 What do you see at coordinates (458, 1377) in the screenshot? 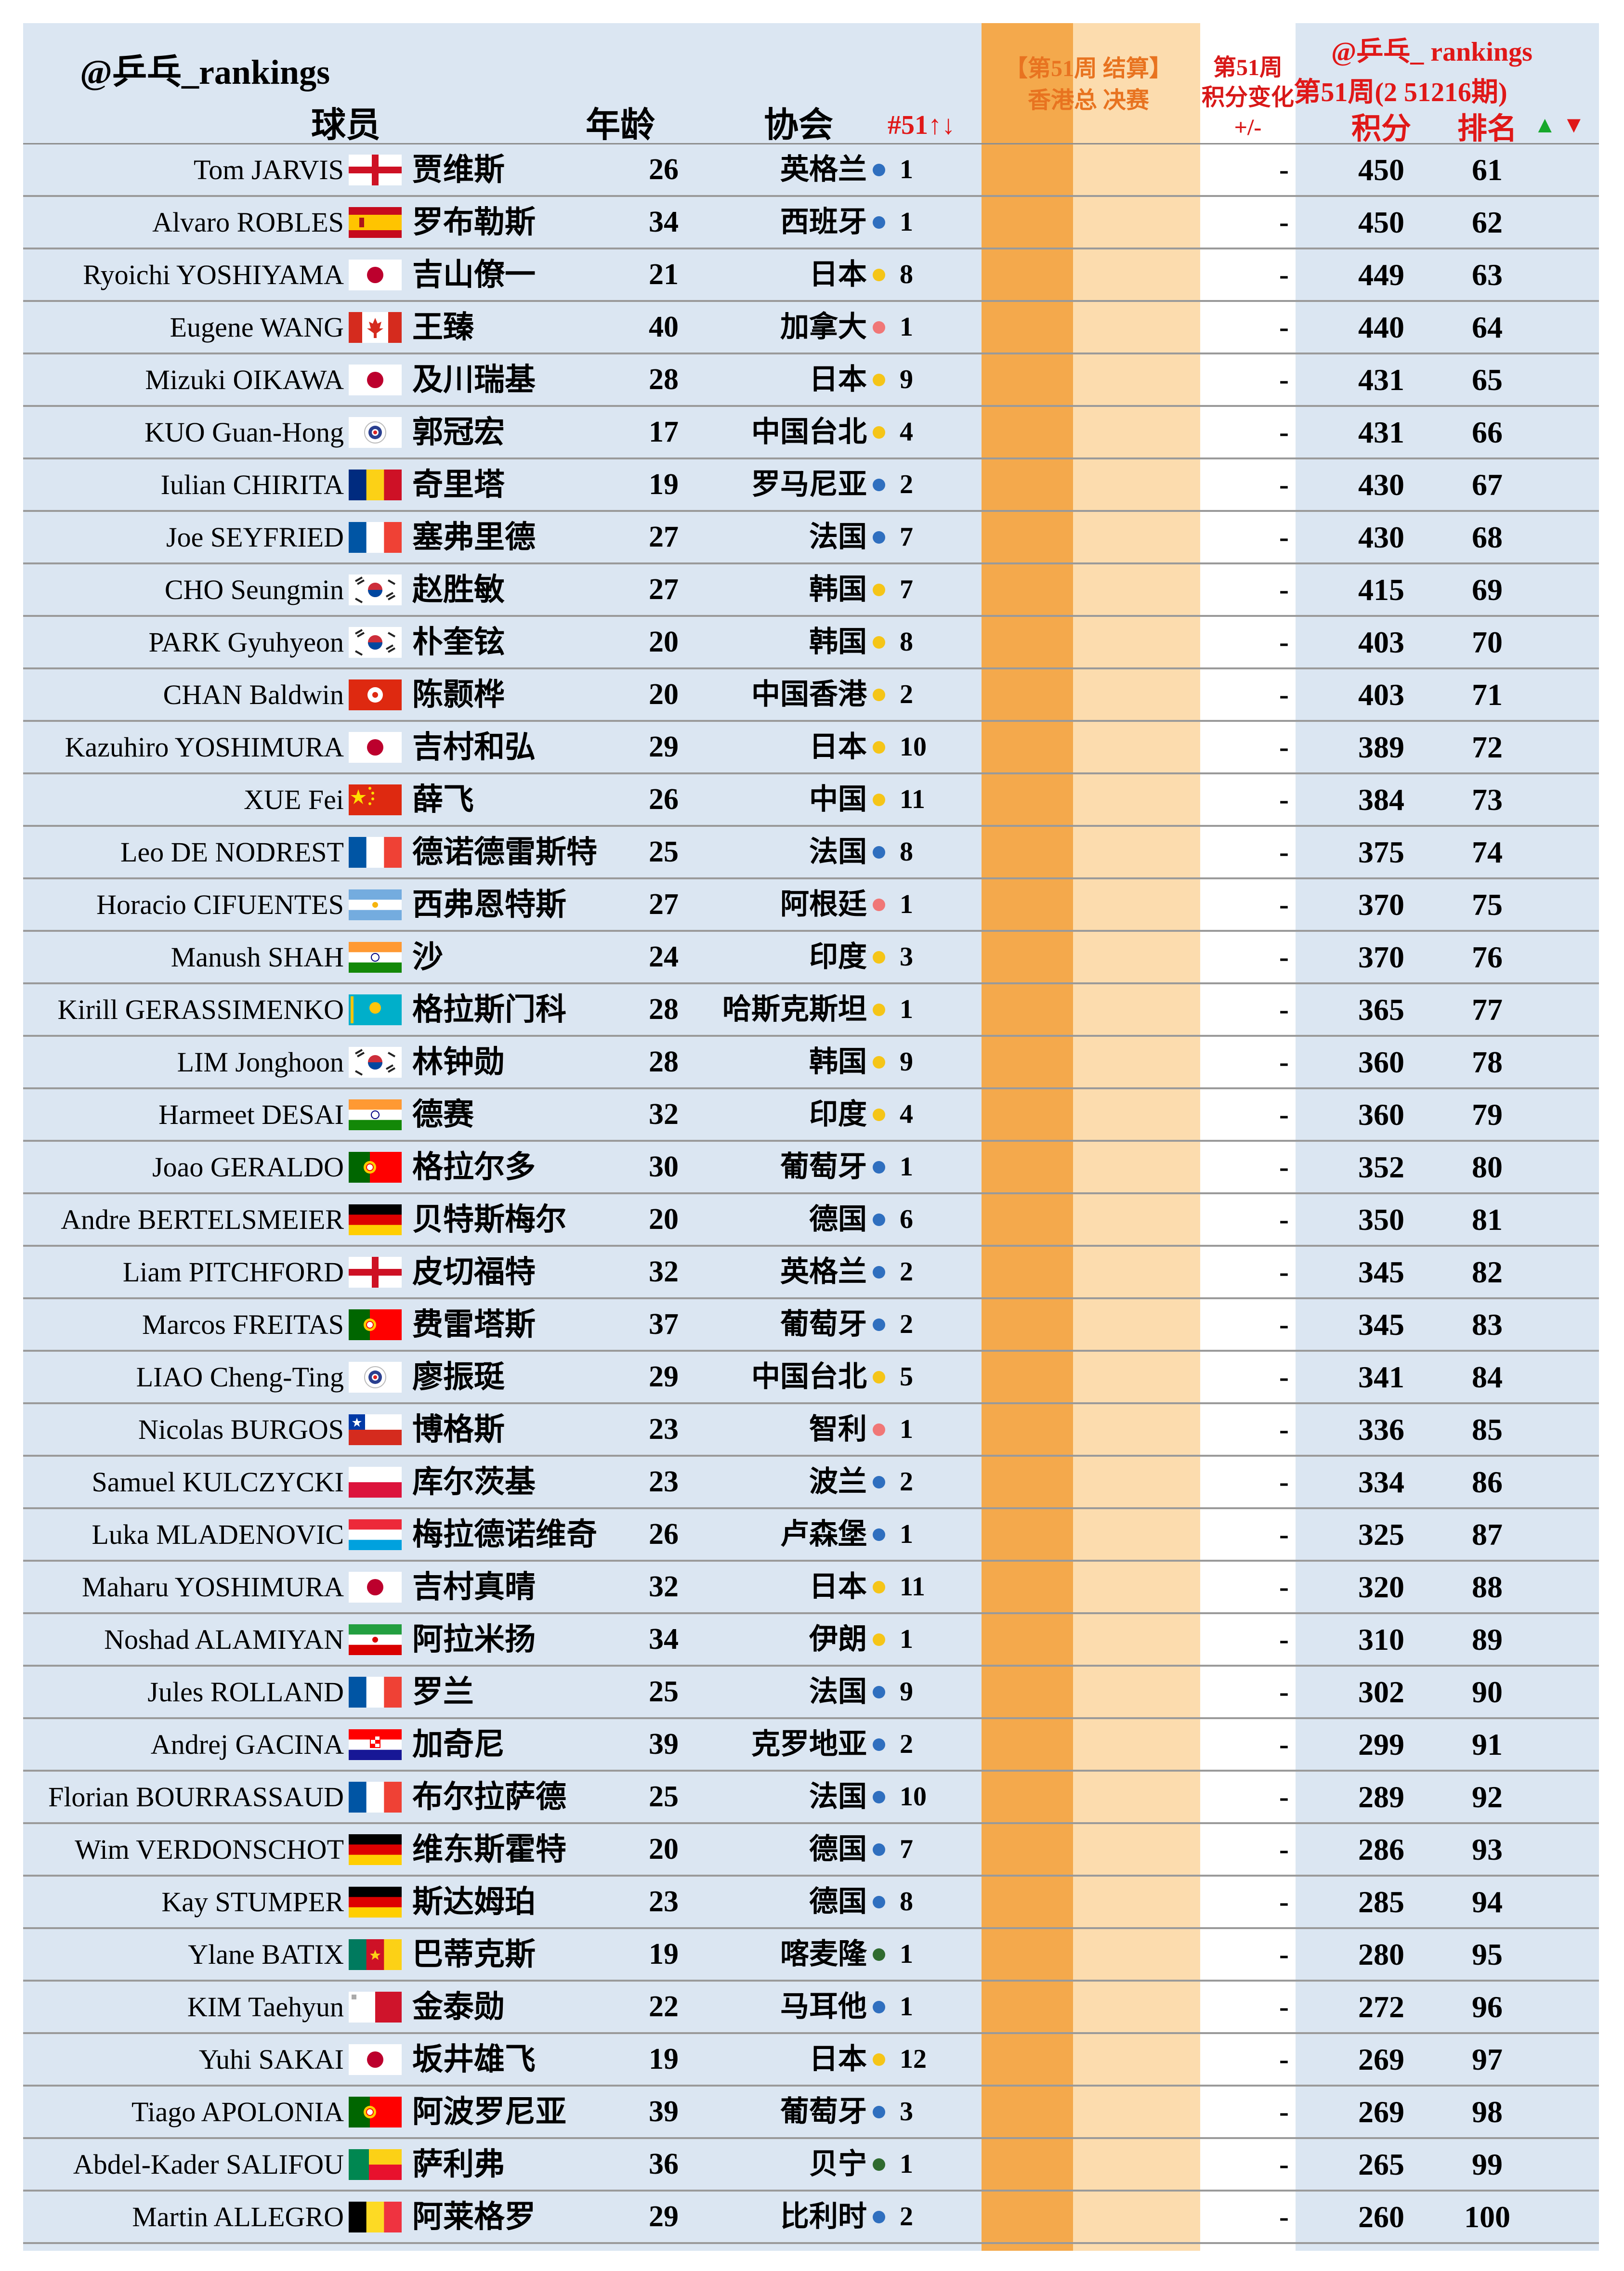
I see `player-name-cn: 廖振珽` at bounding box center [458, 1377].